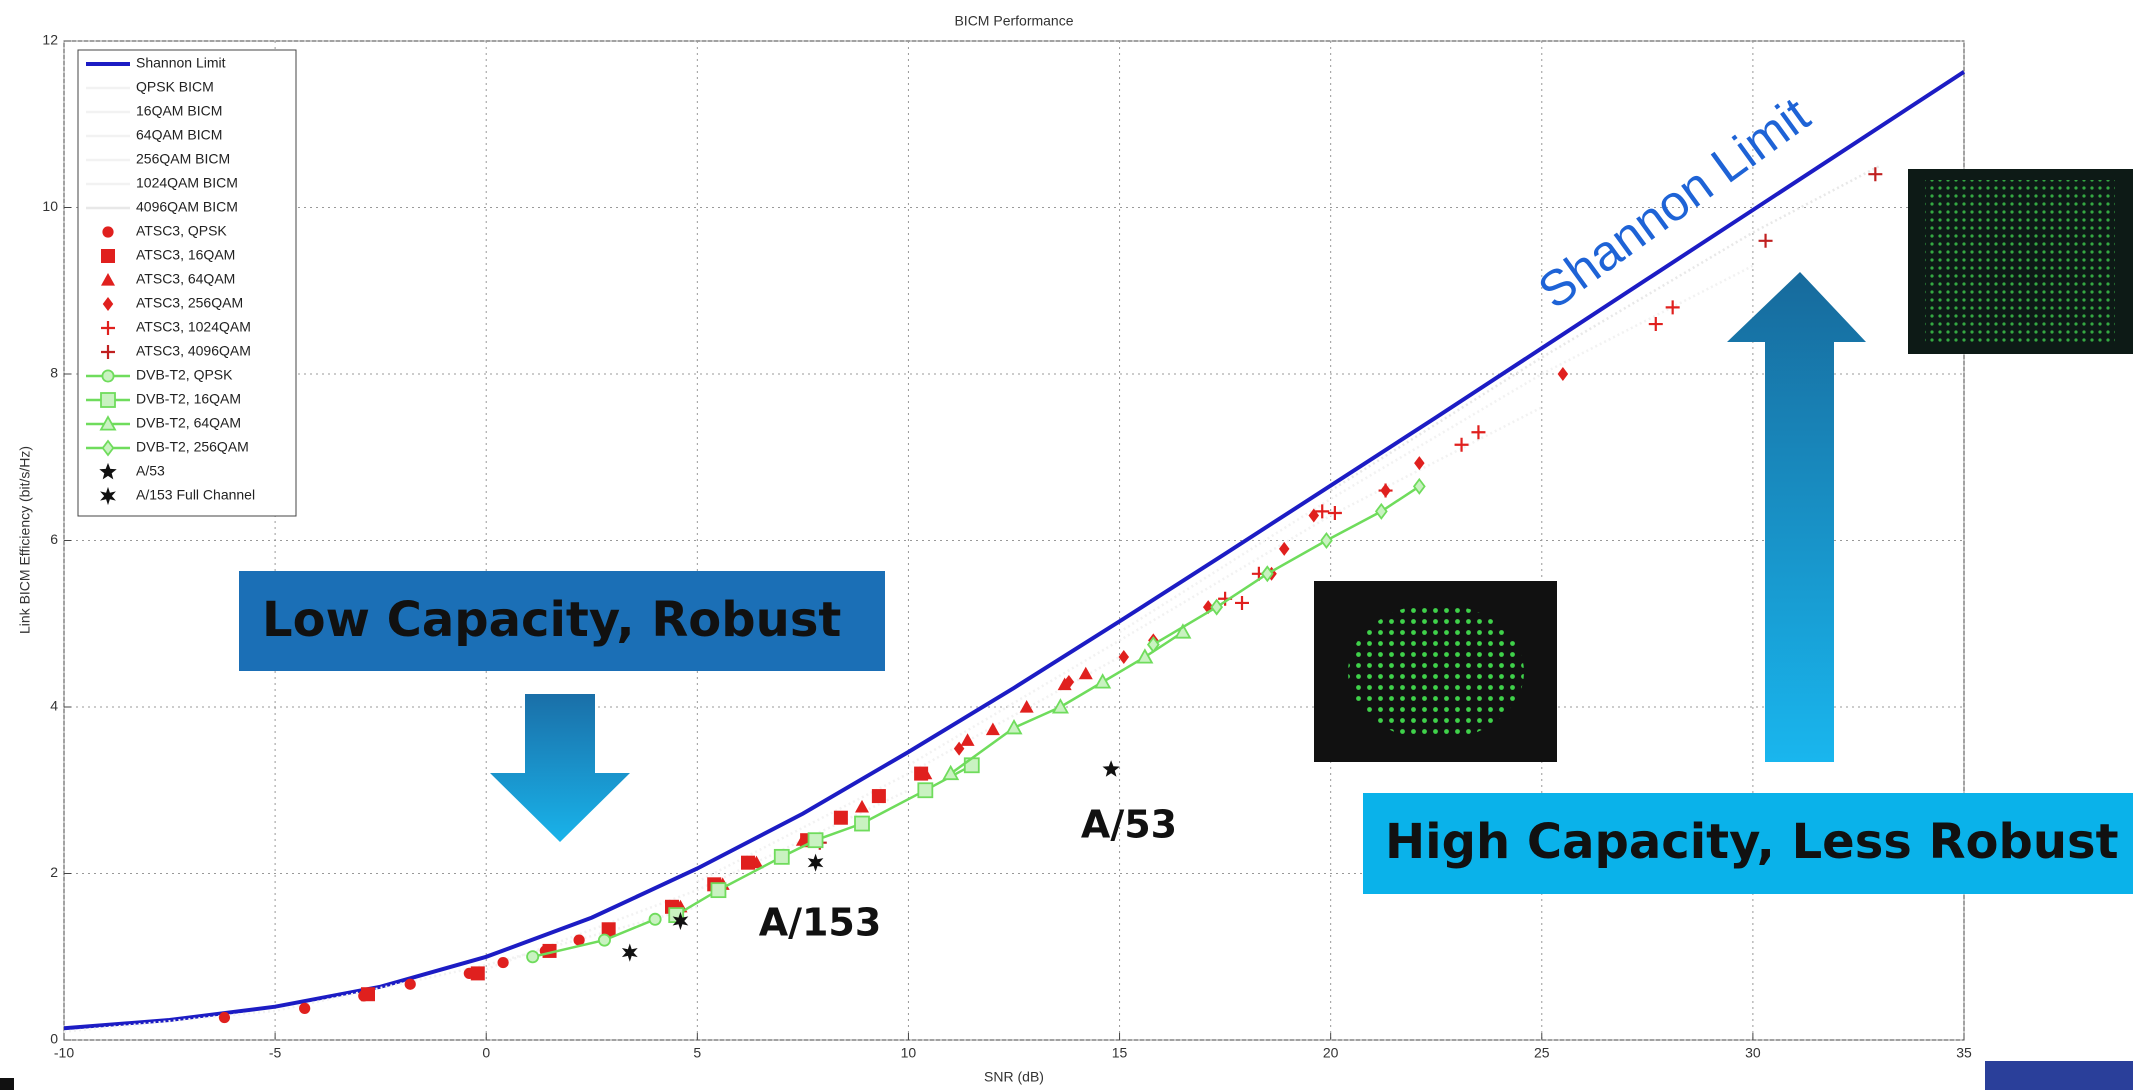 The image size is (2133, 1090). I want to click on legend-label: QPSK BICM, so click(175, 87).